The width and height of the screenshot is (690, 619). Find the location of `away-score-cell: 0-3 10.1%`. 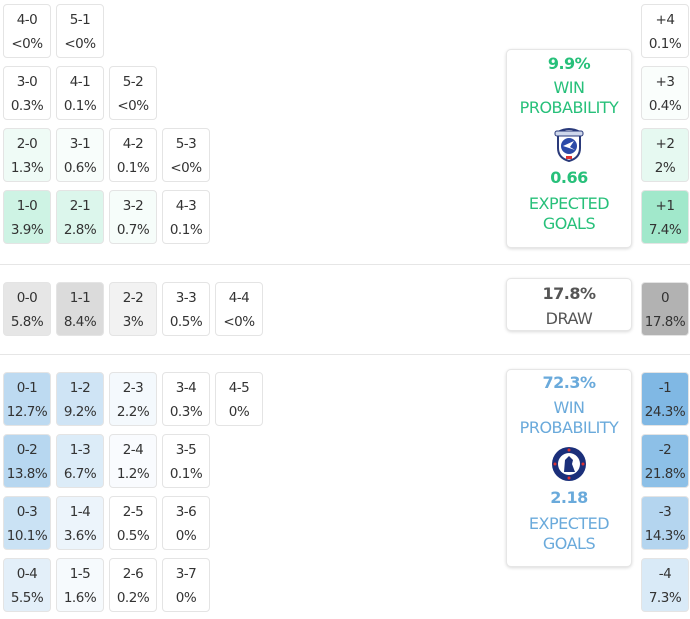

away-score-cell: 0-3 10.1% is located at coordinates (27, 523).